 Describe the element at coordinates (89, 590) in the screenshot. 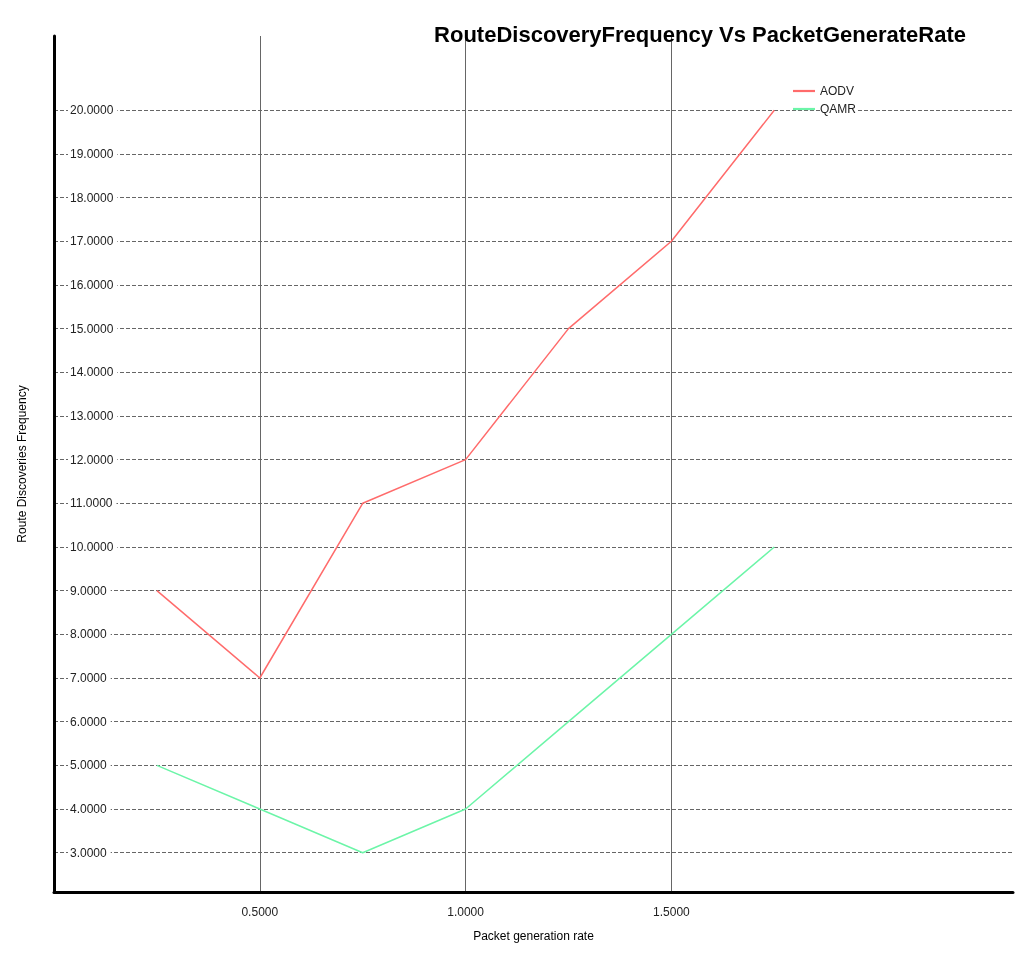

I see `y-tick-label: 9.0000` at that location.